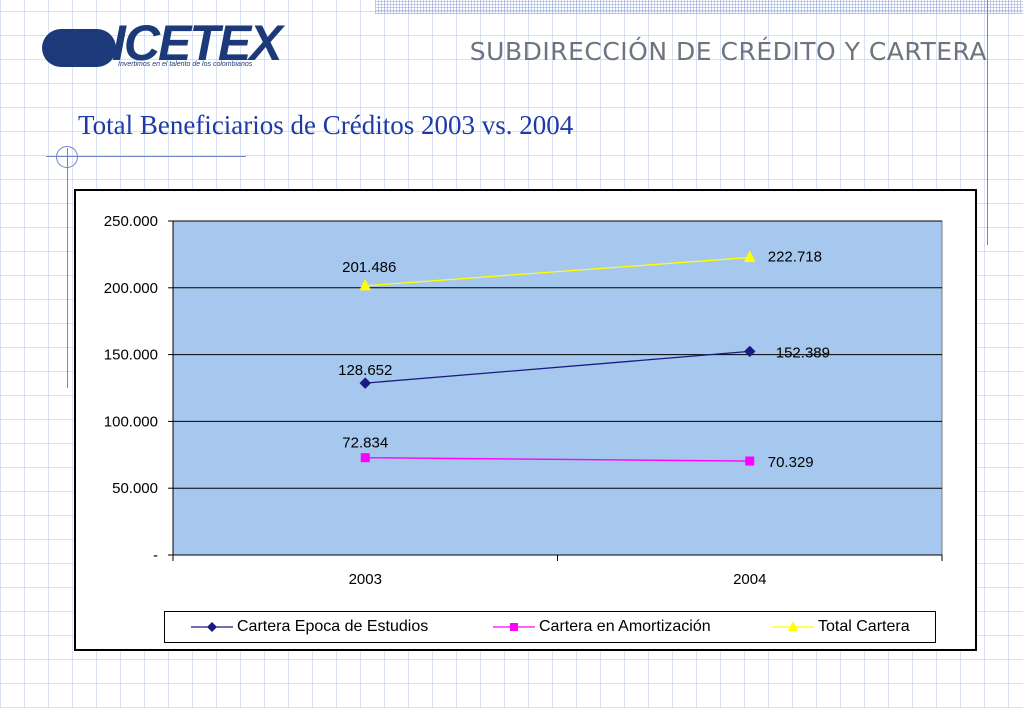 Image resolution: width=1023 pixels, height=708 pixels. Describe the element at coordinates (365, 579) in the screenshot. I see `x-tick-label: 2003` at that location.